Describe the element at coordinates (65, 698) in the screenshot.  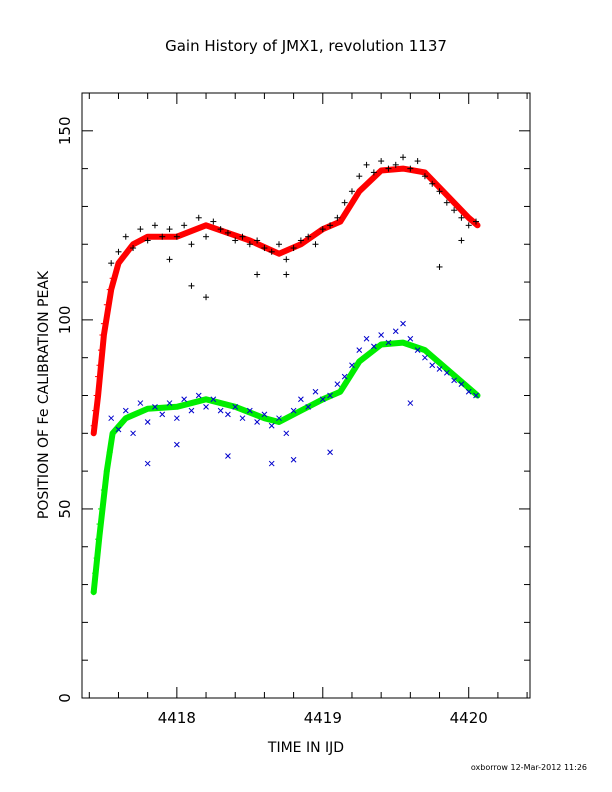
I see `y-tick-label: 0` at that location.